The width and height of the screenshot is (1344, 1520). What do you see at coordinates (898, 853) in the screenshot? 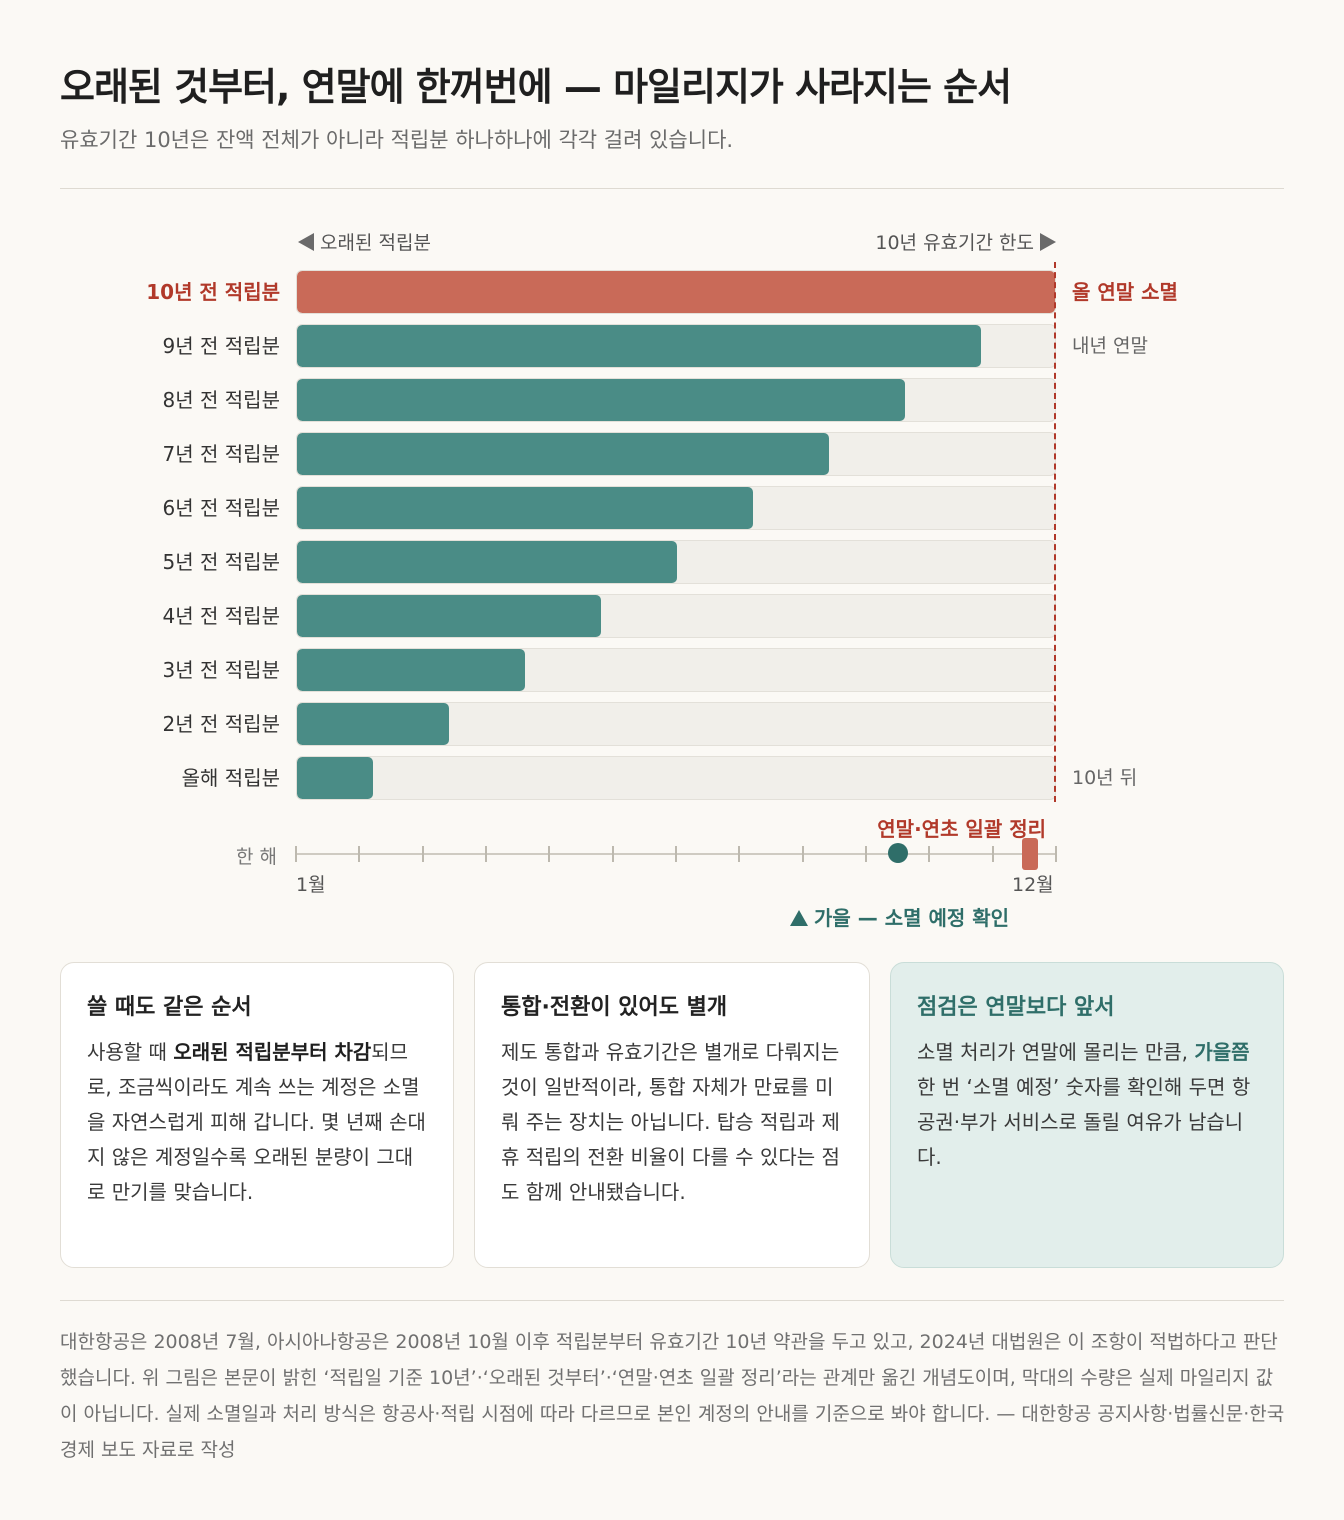
I see `check-point-marker` at bounding box center [898, 853].